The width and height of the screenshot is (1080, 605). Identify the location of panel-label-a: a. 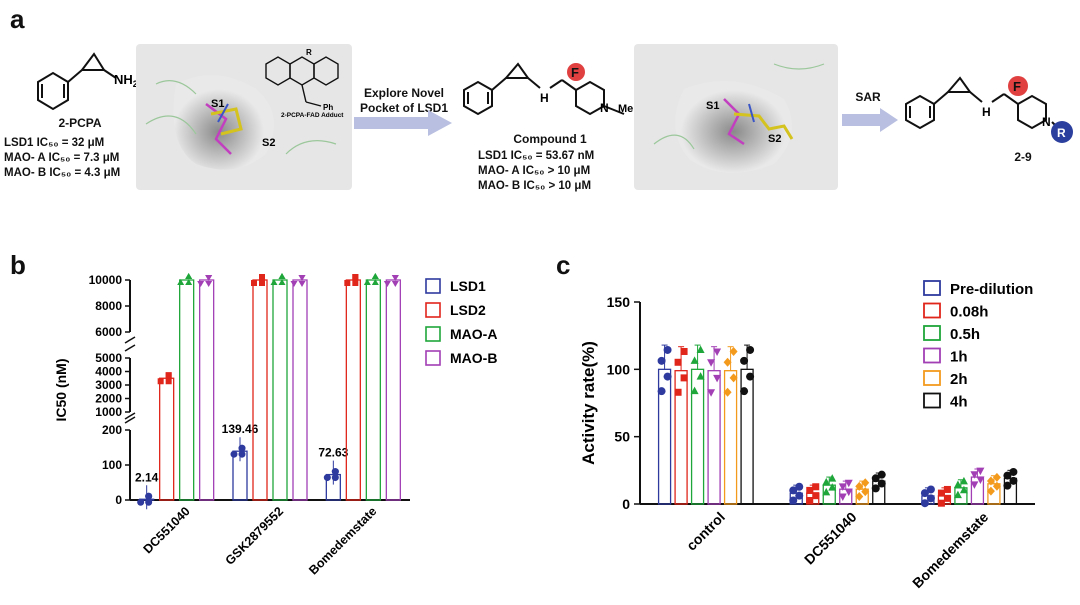
(17, 19).